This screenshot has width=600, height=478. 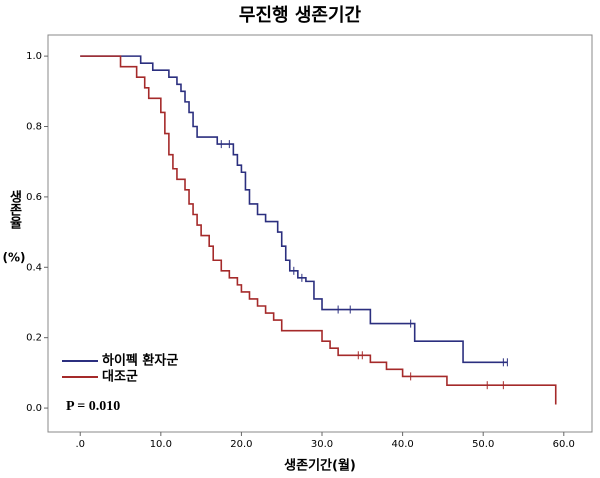 What do you see at coordinates (564, 444) in the screenshot?
I see `x-tick-label: 60.0` at bounding box center [564, 444].